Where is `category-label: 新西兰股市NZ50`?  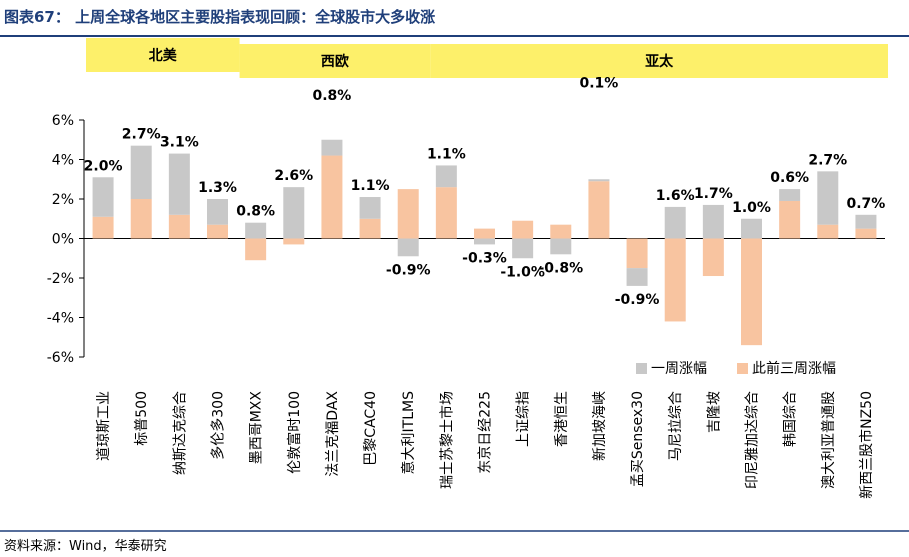
category-label: 新西兰股市NZ50 is located at coordinates (866, 445).